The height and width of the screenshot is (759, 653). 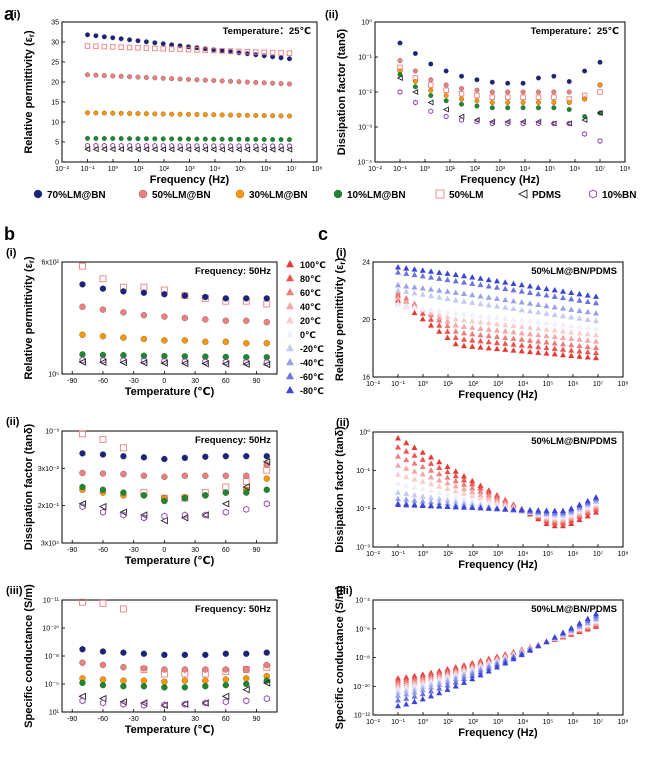 What do you see at coordinates (103, 381) in the screenshot?
I see `x-tick-label: -60` at bounding box center [103, 381].